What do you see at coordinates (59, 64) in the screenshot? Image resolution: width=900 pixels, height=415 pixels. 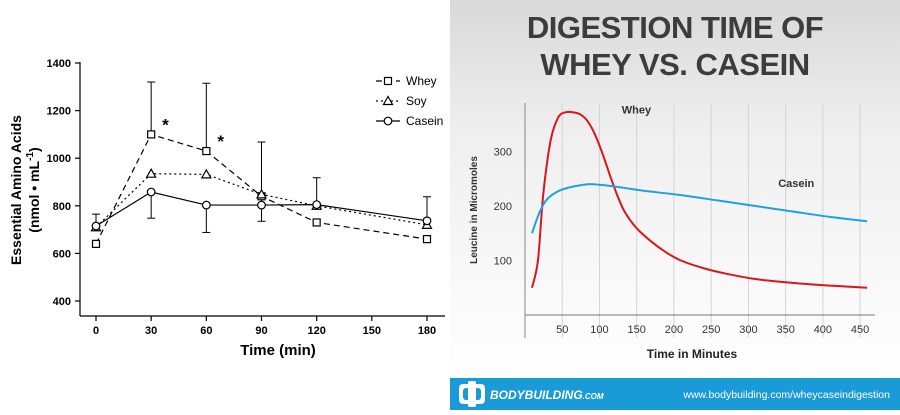 I see `y-tick-label: 1400` at bounding box center [59, 64].